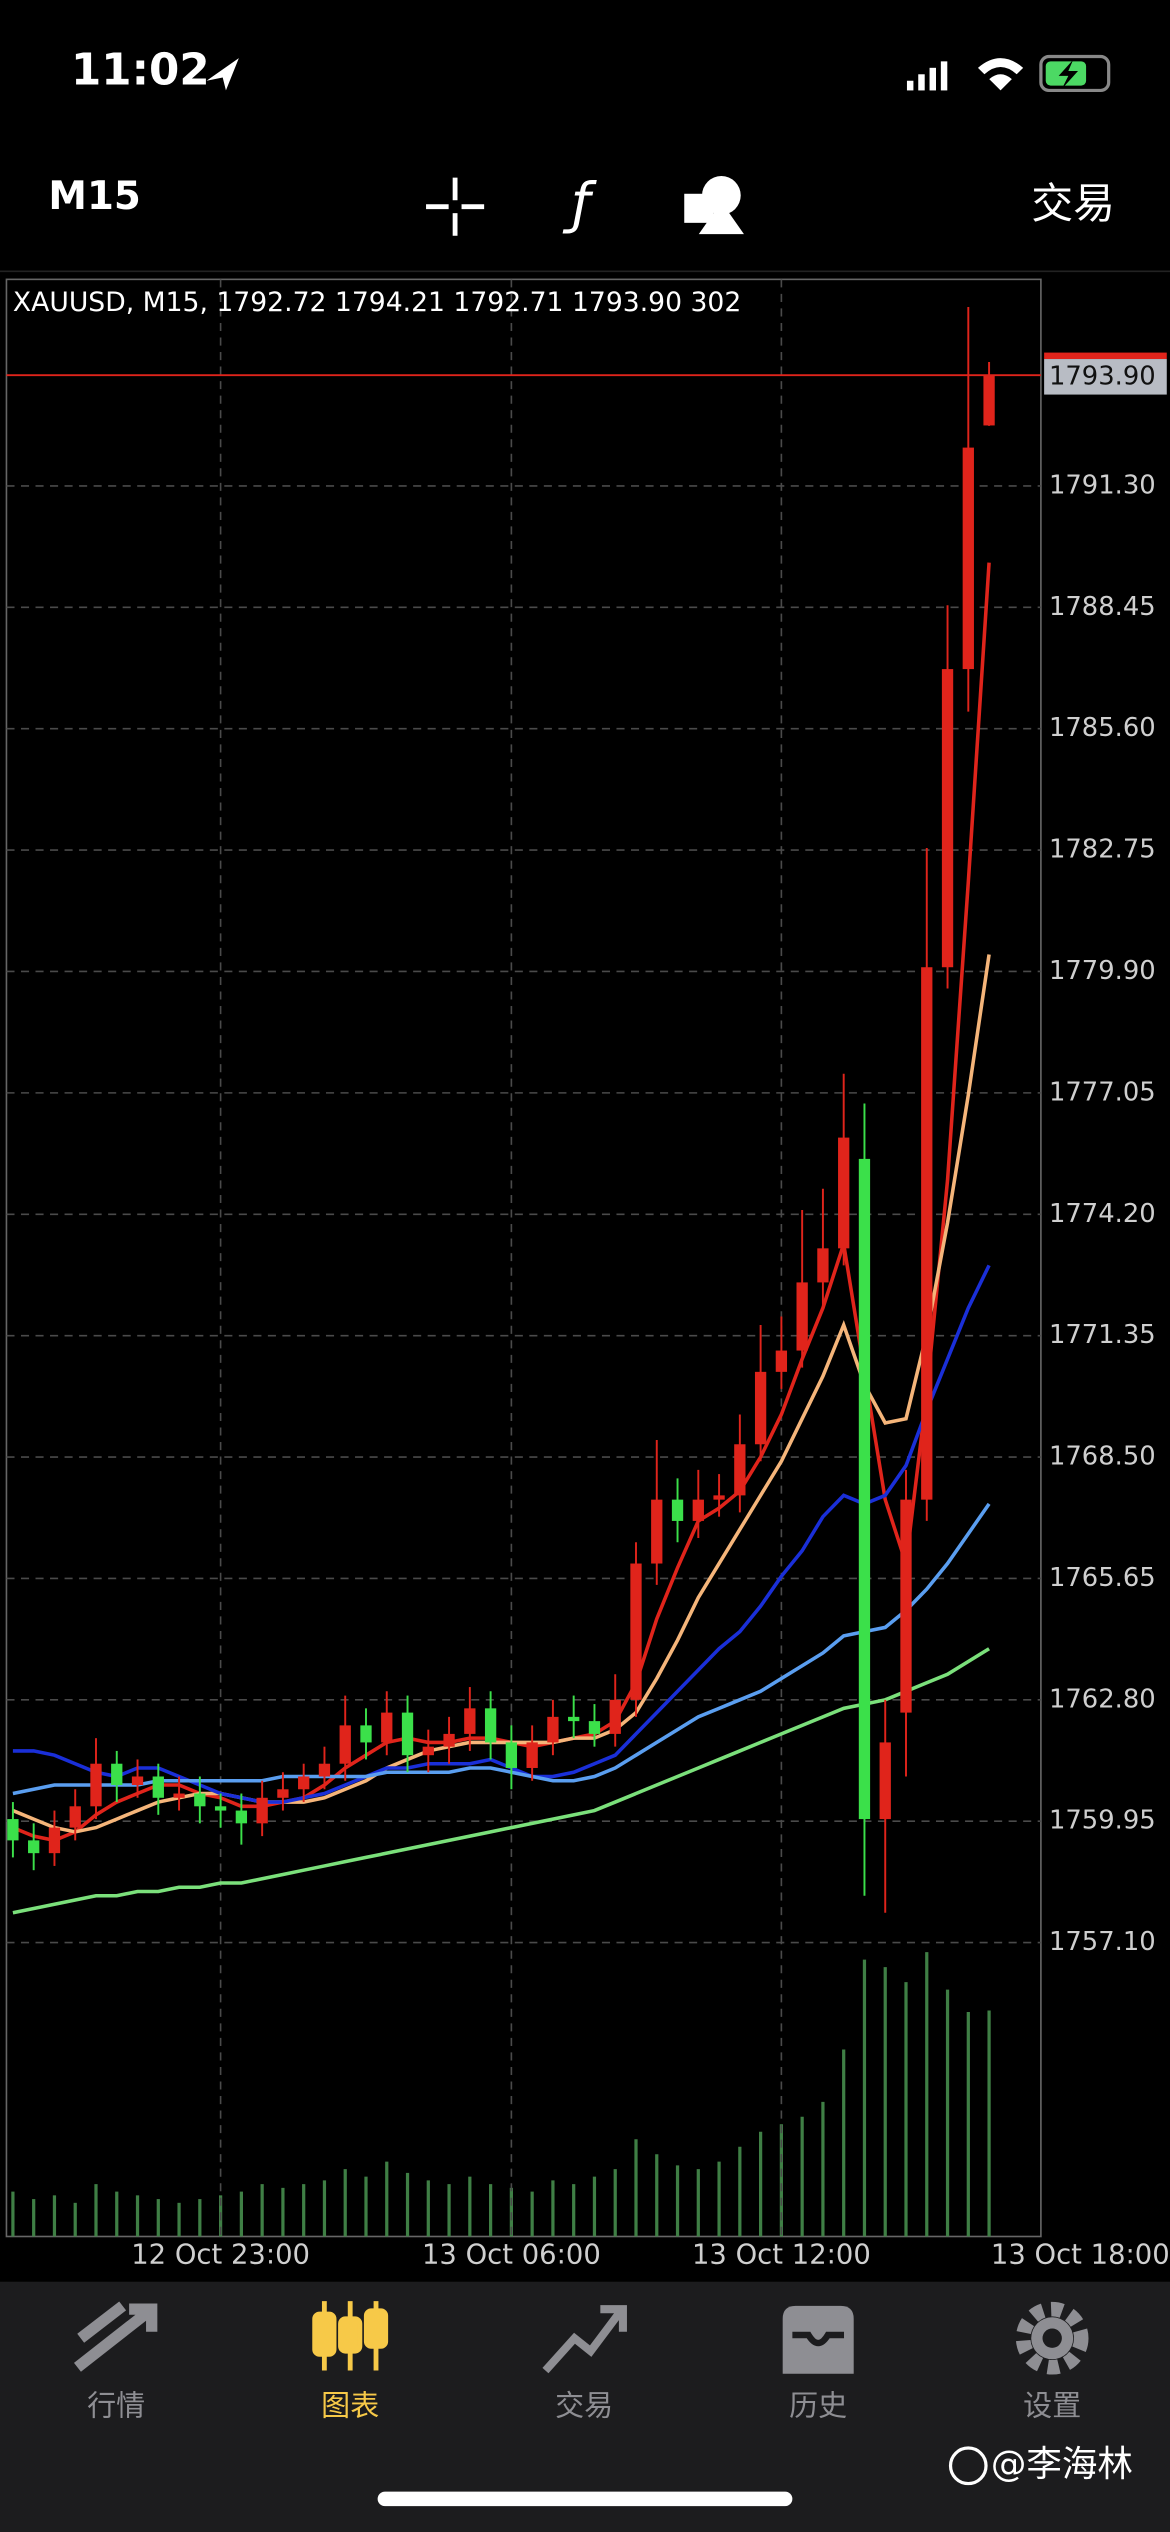 Image resolution: width=1170 pixels, height=2532 pixels. What do you see at coordinates (585, 2499) in the screenshot?
I see `home-indicator` at bounding box center [585, 2499].